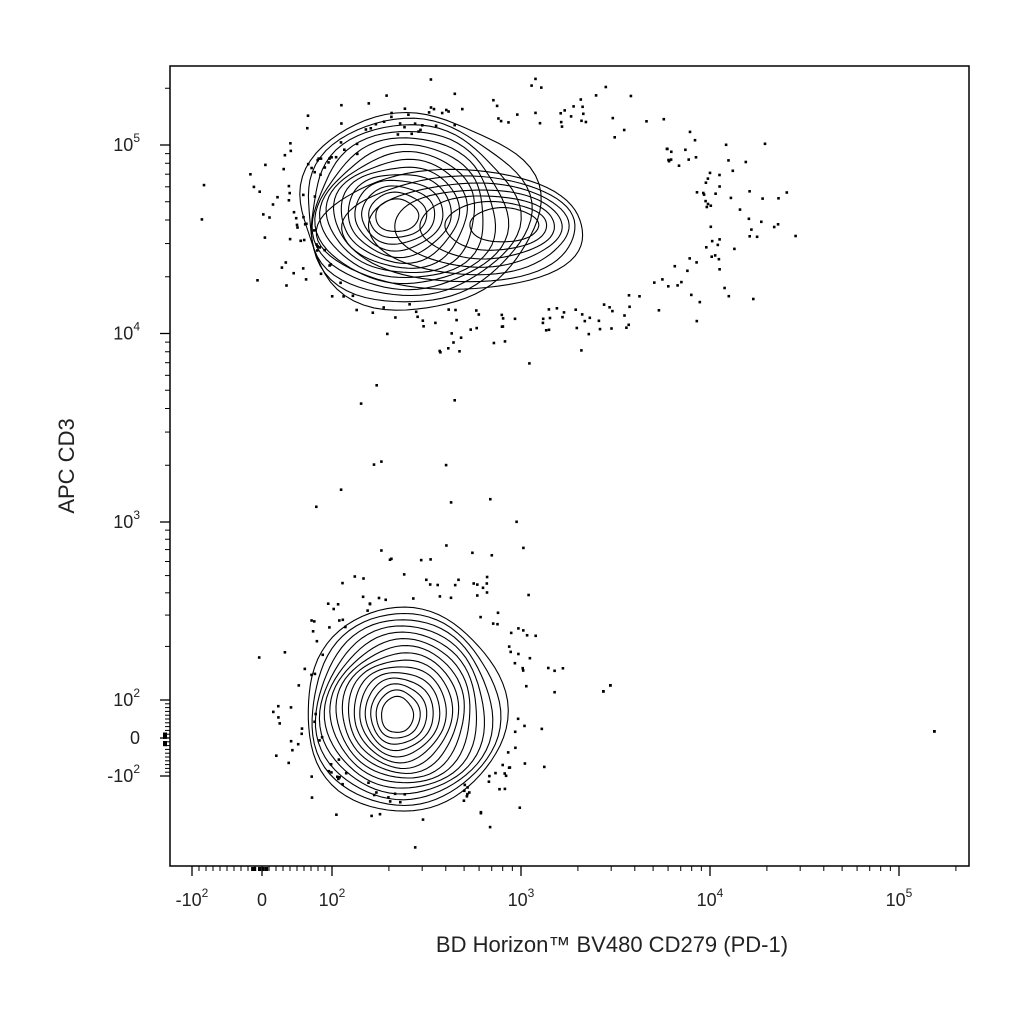  Describe the element at coordinates (521, 898) in the screenshot. I see `x-tick-label: 10³` at that location.